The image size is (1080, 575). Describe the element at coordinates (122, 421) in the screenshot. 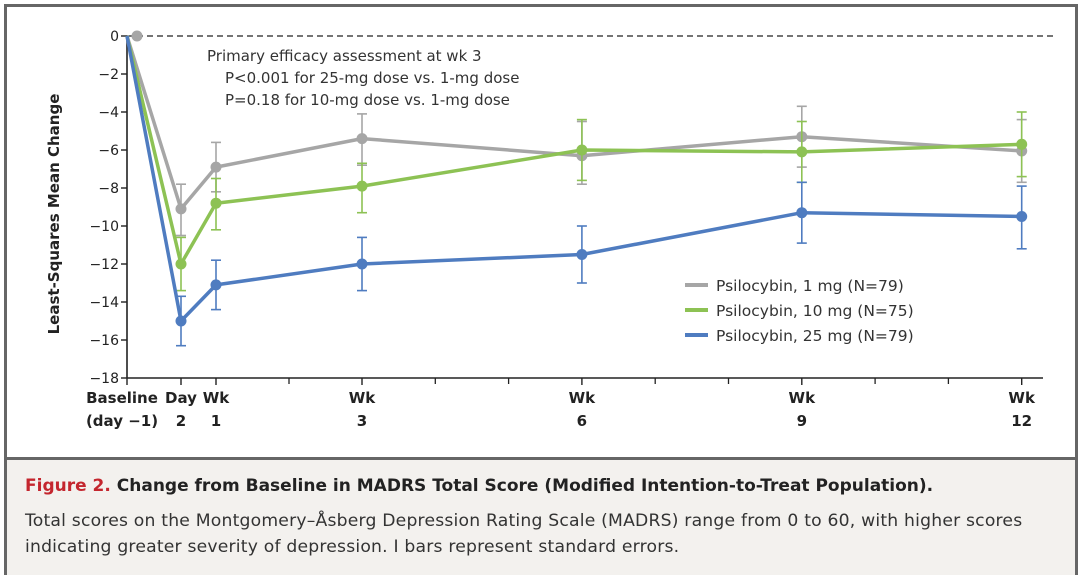

I see `x-tick-label: (day −1)` at that location.